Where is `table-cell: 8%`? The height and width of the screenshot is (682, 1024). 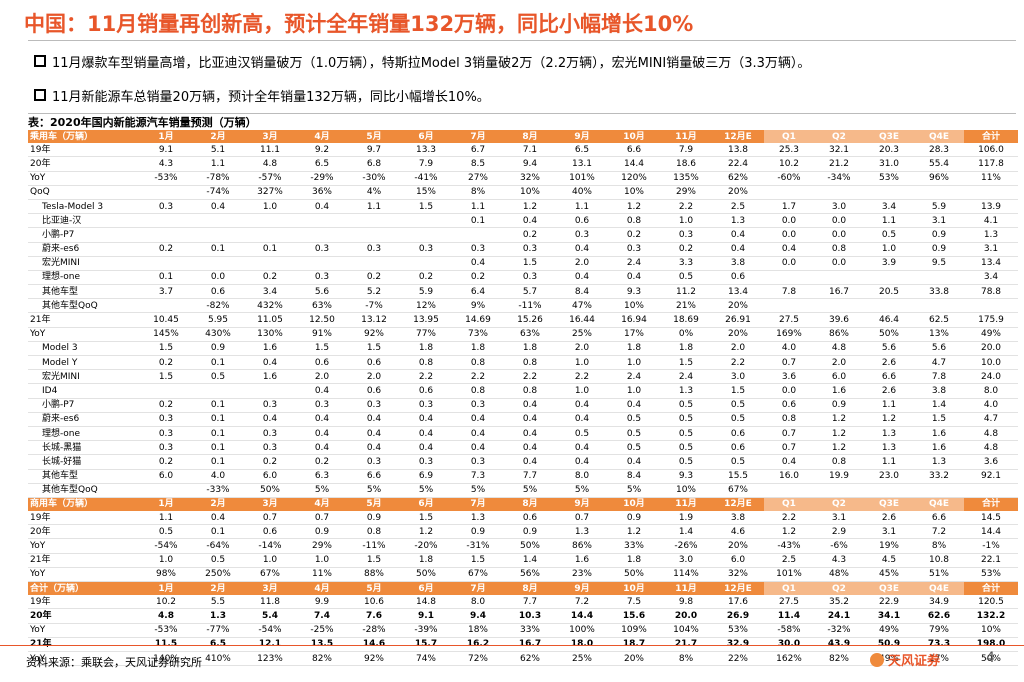
table-cell: 8% is located at coordinates (478, 192).